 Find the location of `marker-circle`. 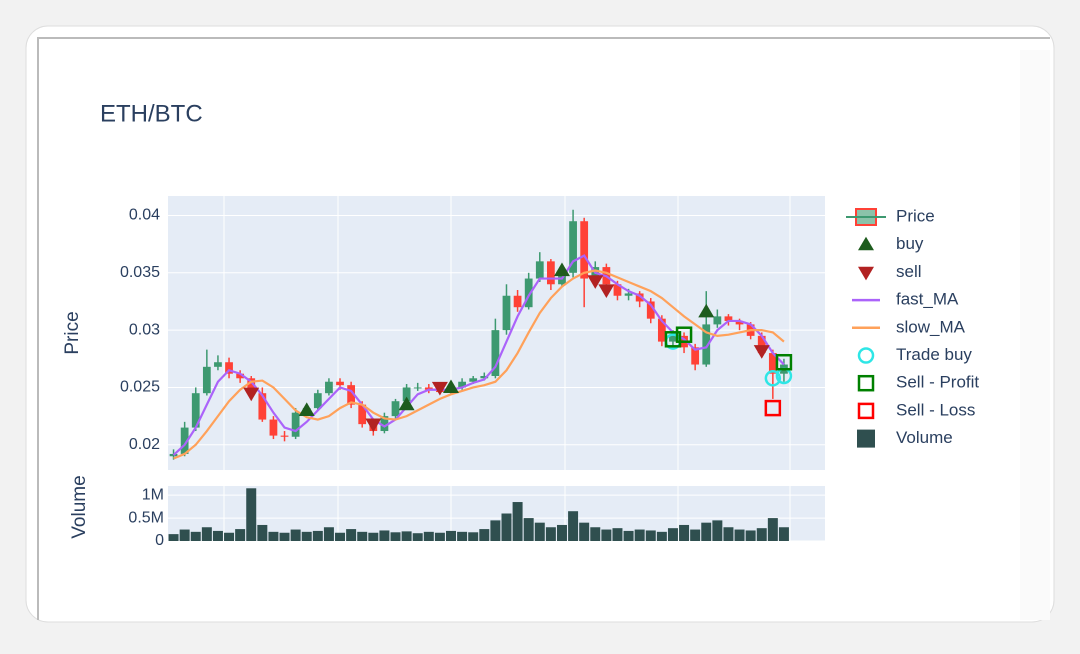

marker-circle is located at coordinates (773, 378).